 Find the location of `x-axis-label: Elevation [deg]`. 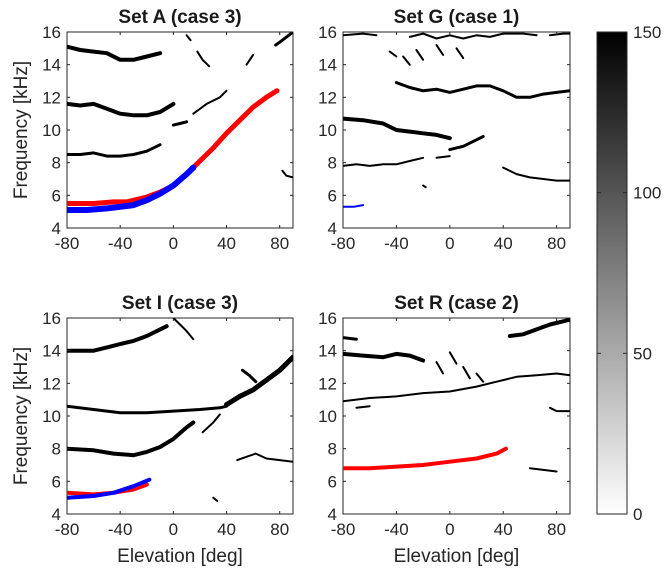

x-axis-label: Elevation [deg] is located at coordinates (457, 556).